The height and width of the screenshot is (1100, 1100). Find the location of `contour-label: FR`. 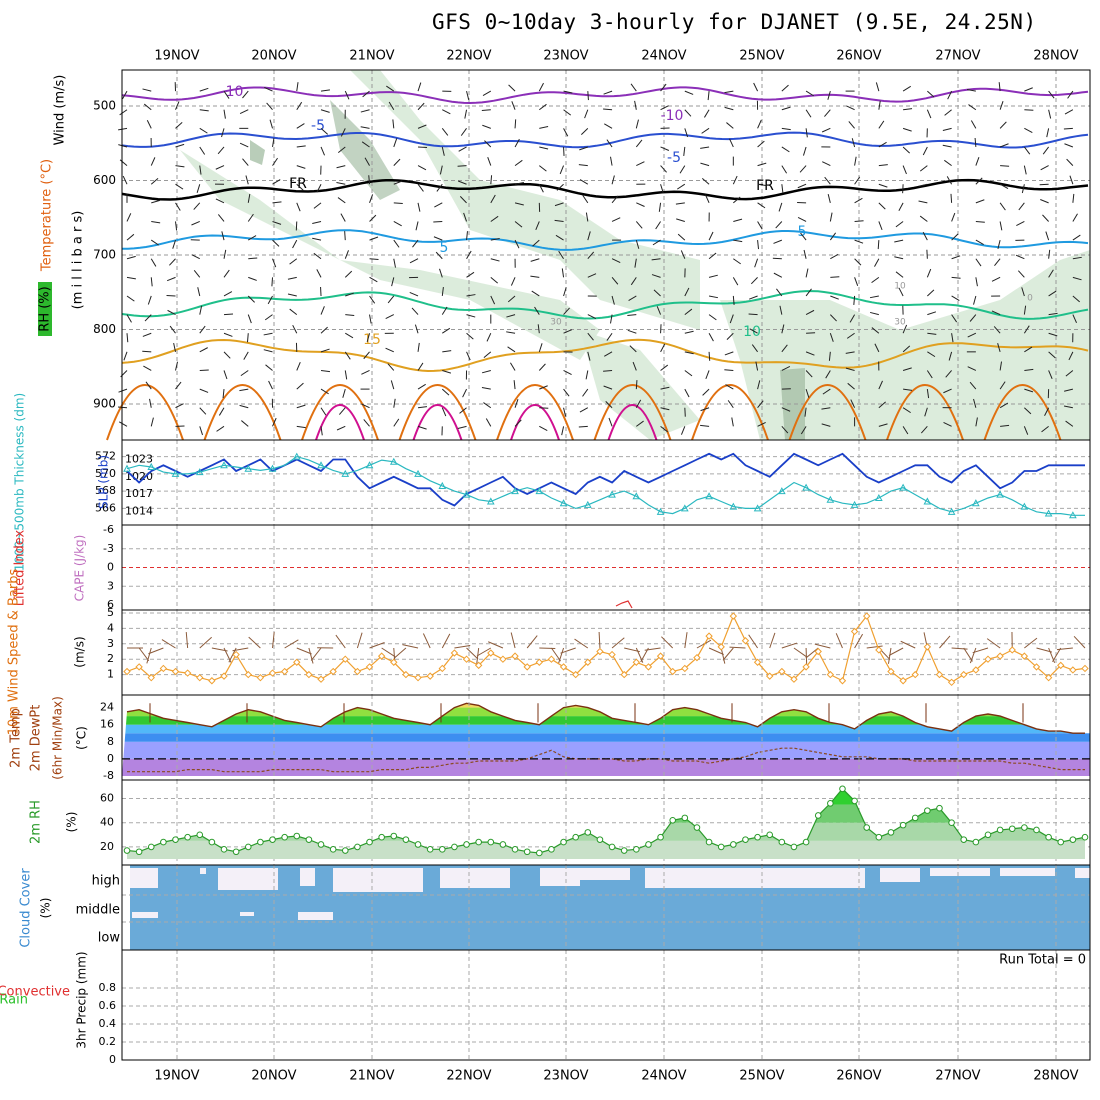

contour-label: FR is located at coordinates (765, 186).